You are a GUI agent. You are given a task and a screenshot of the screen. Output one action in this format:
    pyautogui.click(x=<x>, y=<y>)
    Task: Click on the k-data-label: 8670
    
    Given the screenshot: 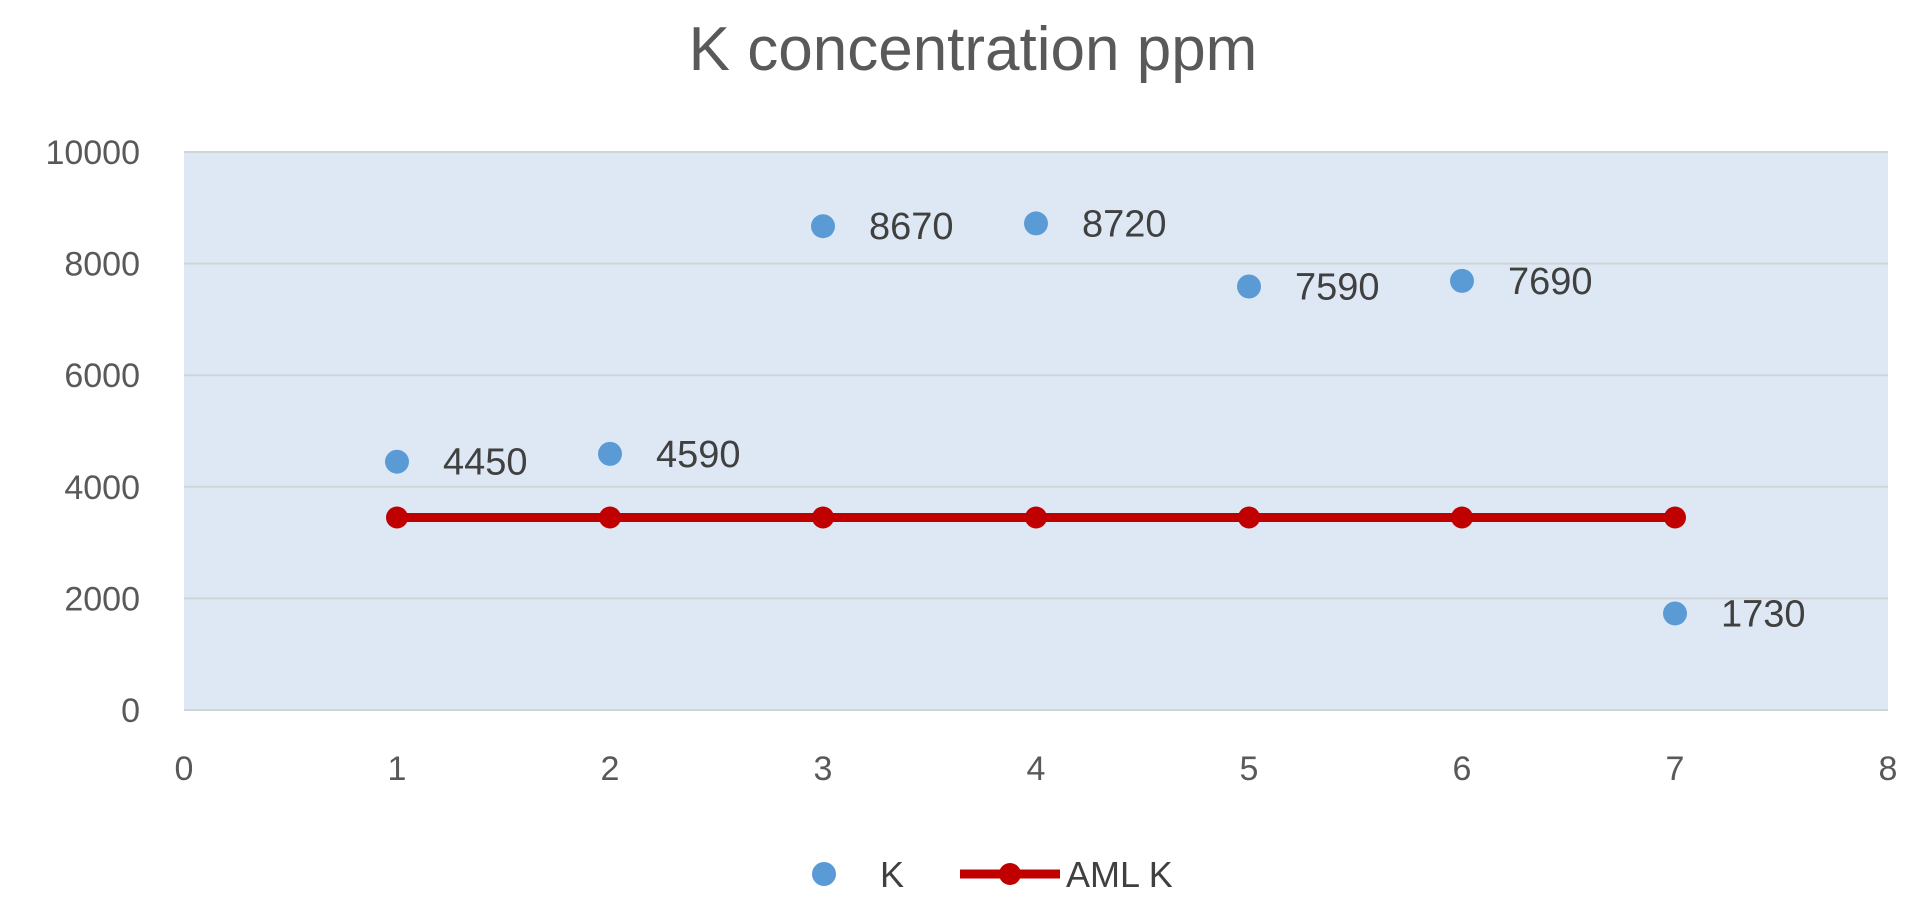 What is the action you would take?
    pyautogui.click(x=911, y=227)
    